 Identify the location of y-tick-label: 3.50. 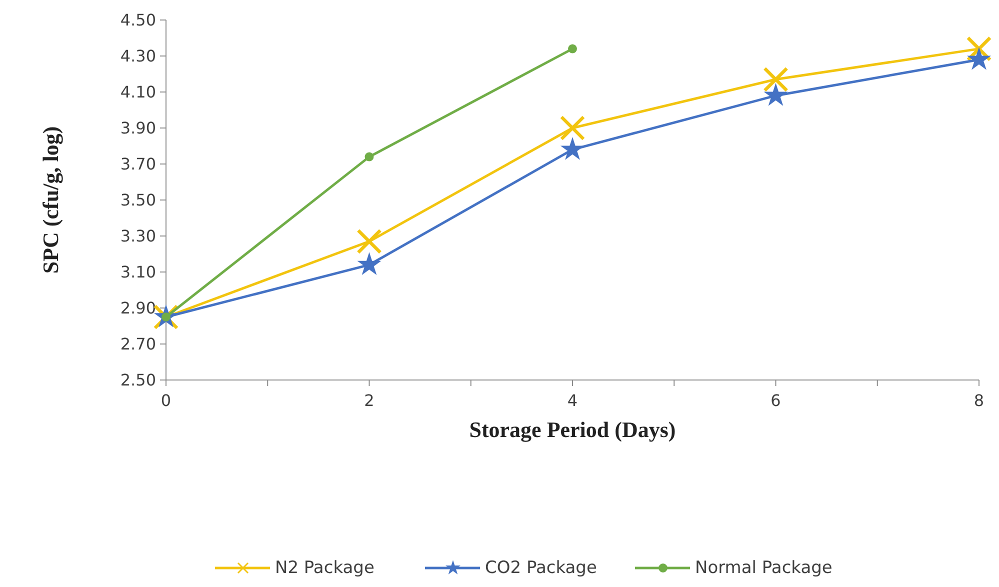
(138, 200).